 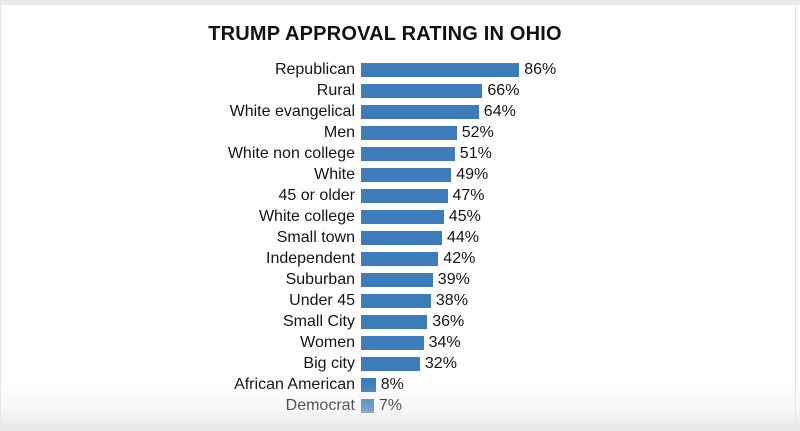 What do you see at coordinates (317, 195) in the screenshot?
I see `bar-label: 45 or older` at bounding box center [317, 195].